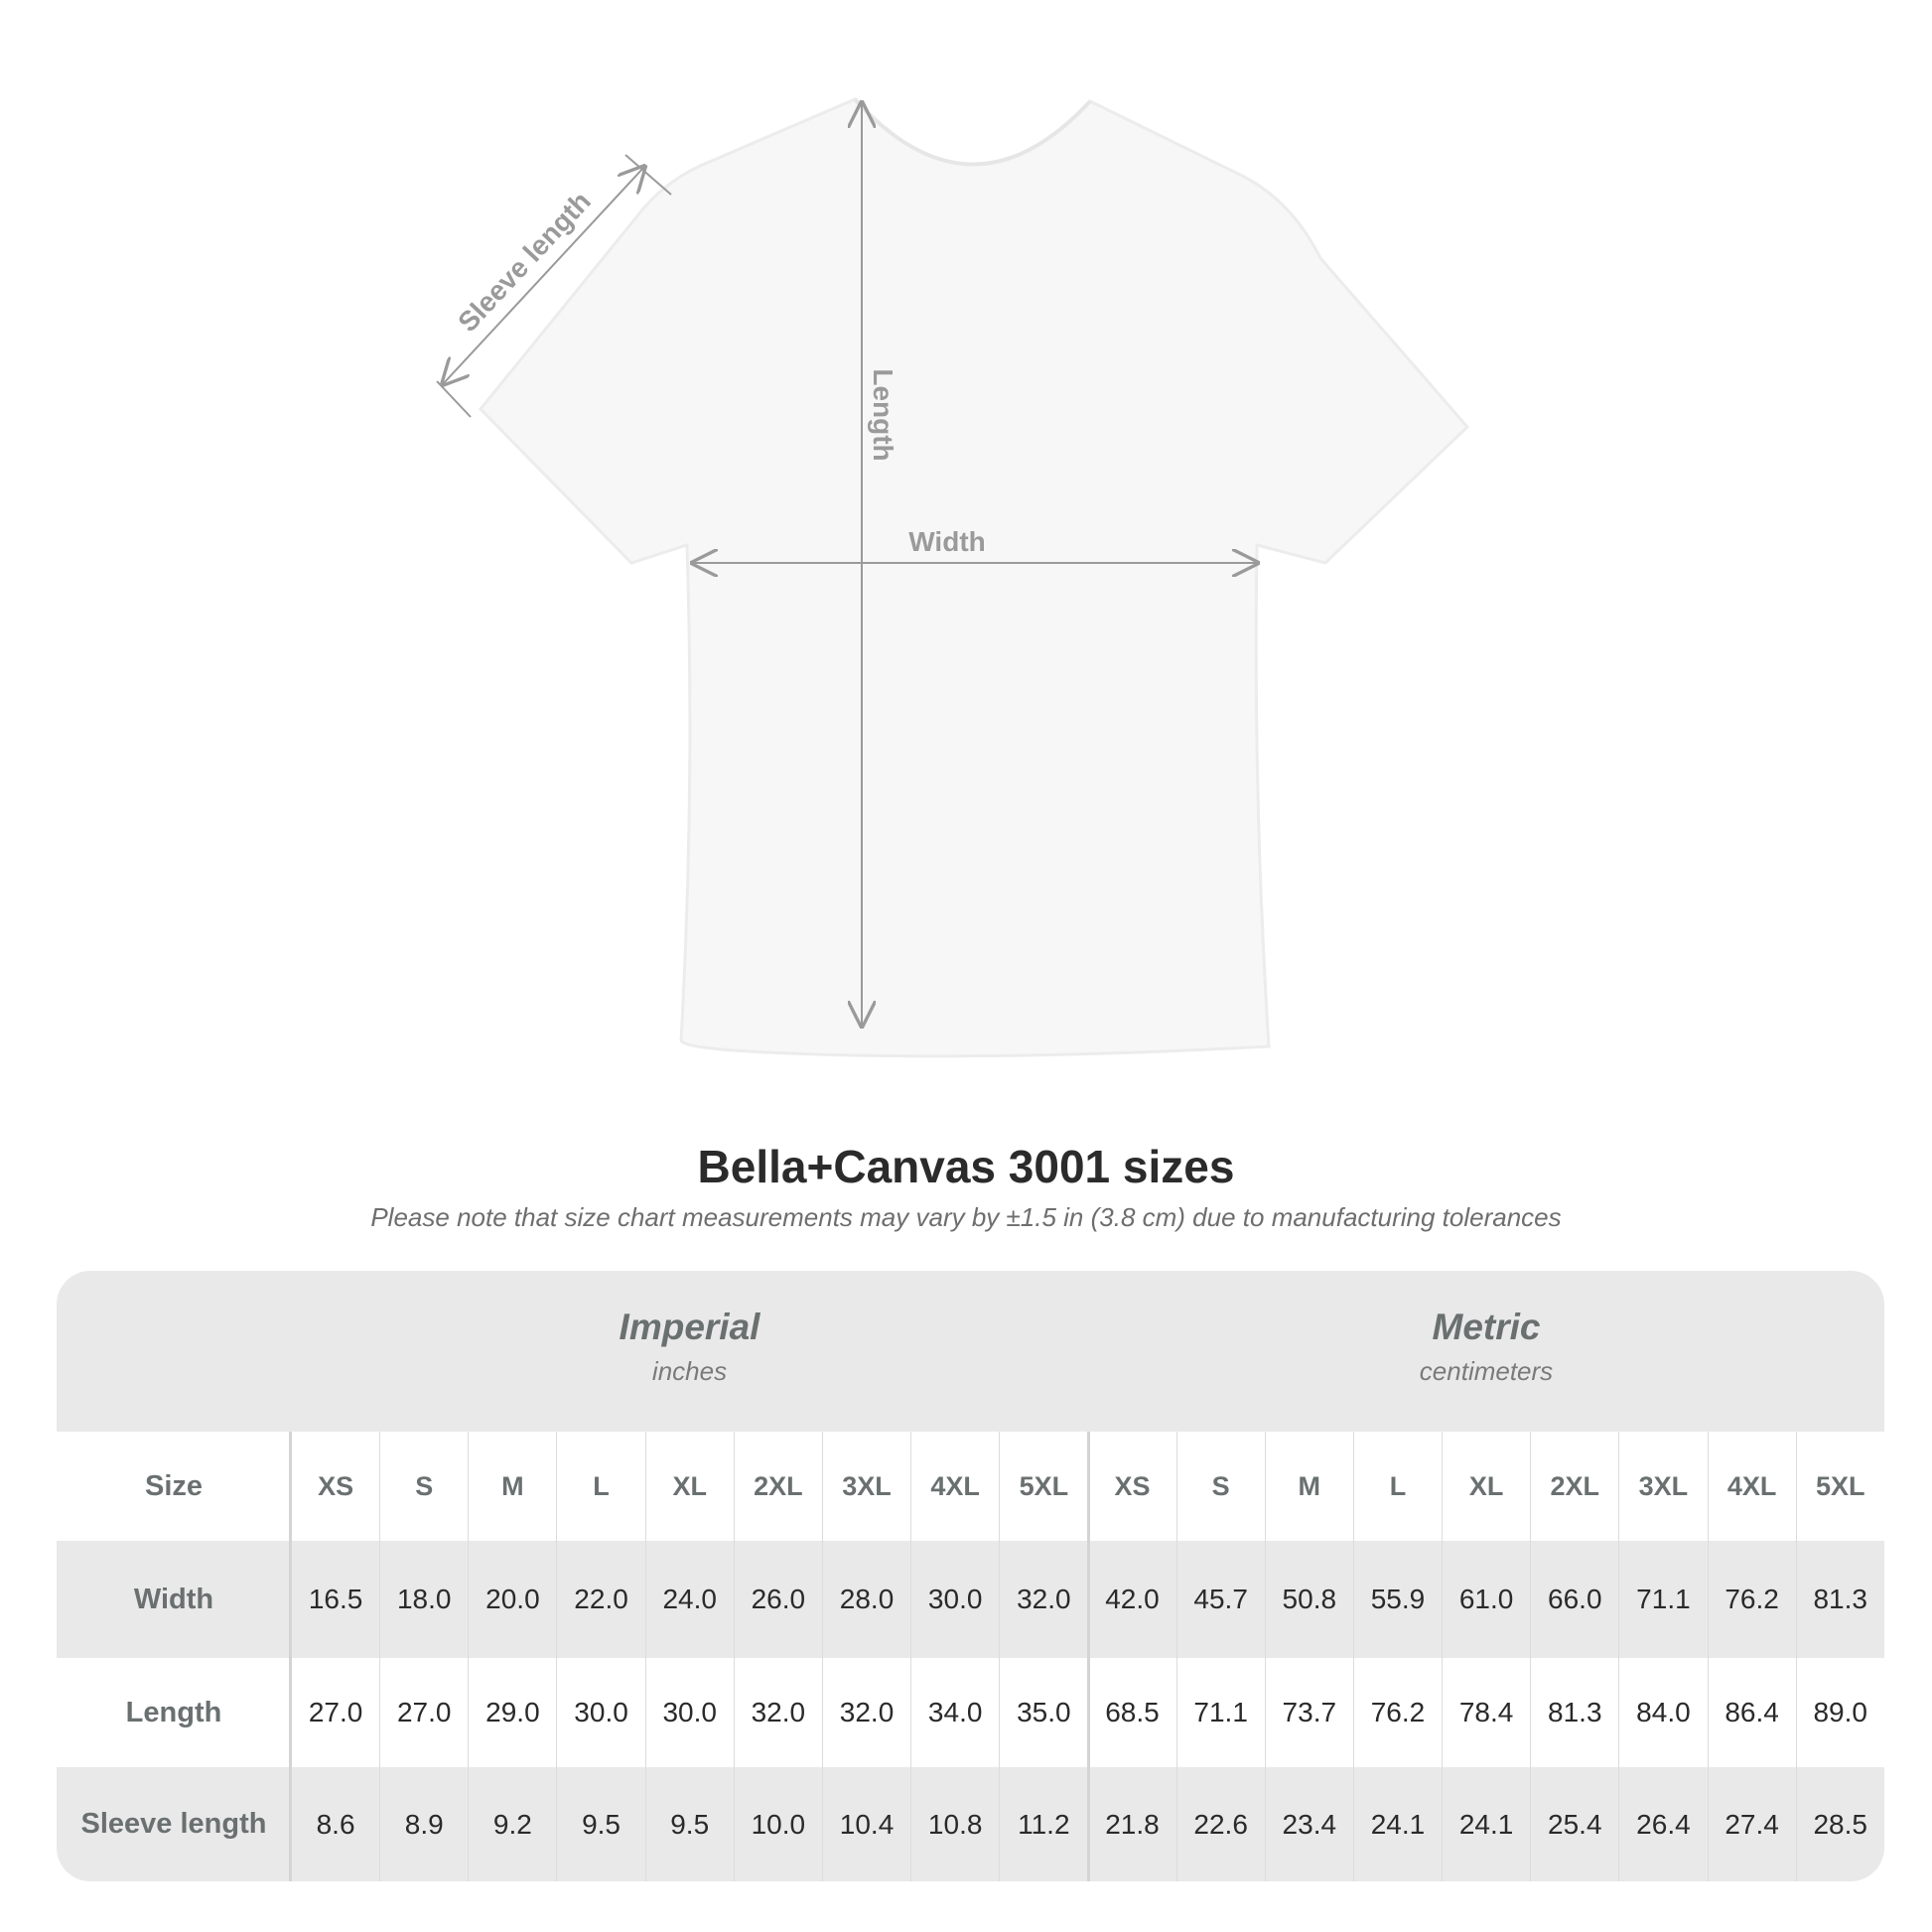 This screenshot has width=1932, height=1932. What do you see at coordinates (1308, 1600) in the screenshot?
I see `table-cell: 50.8` at bounding box center [1308, 1600].